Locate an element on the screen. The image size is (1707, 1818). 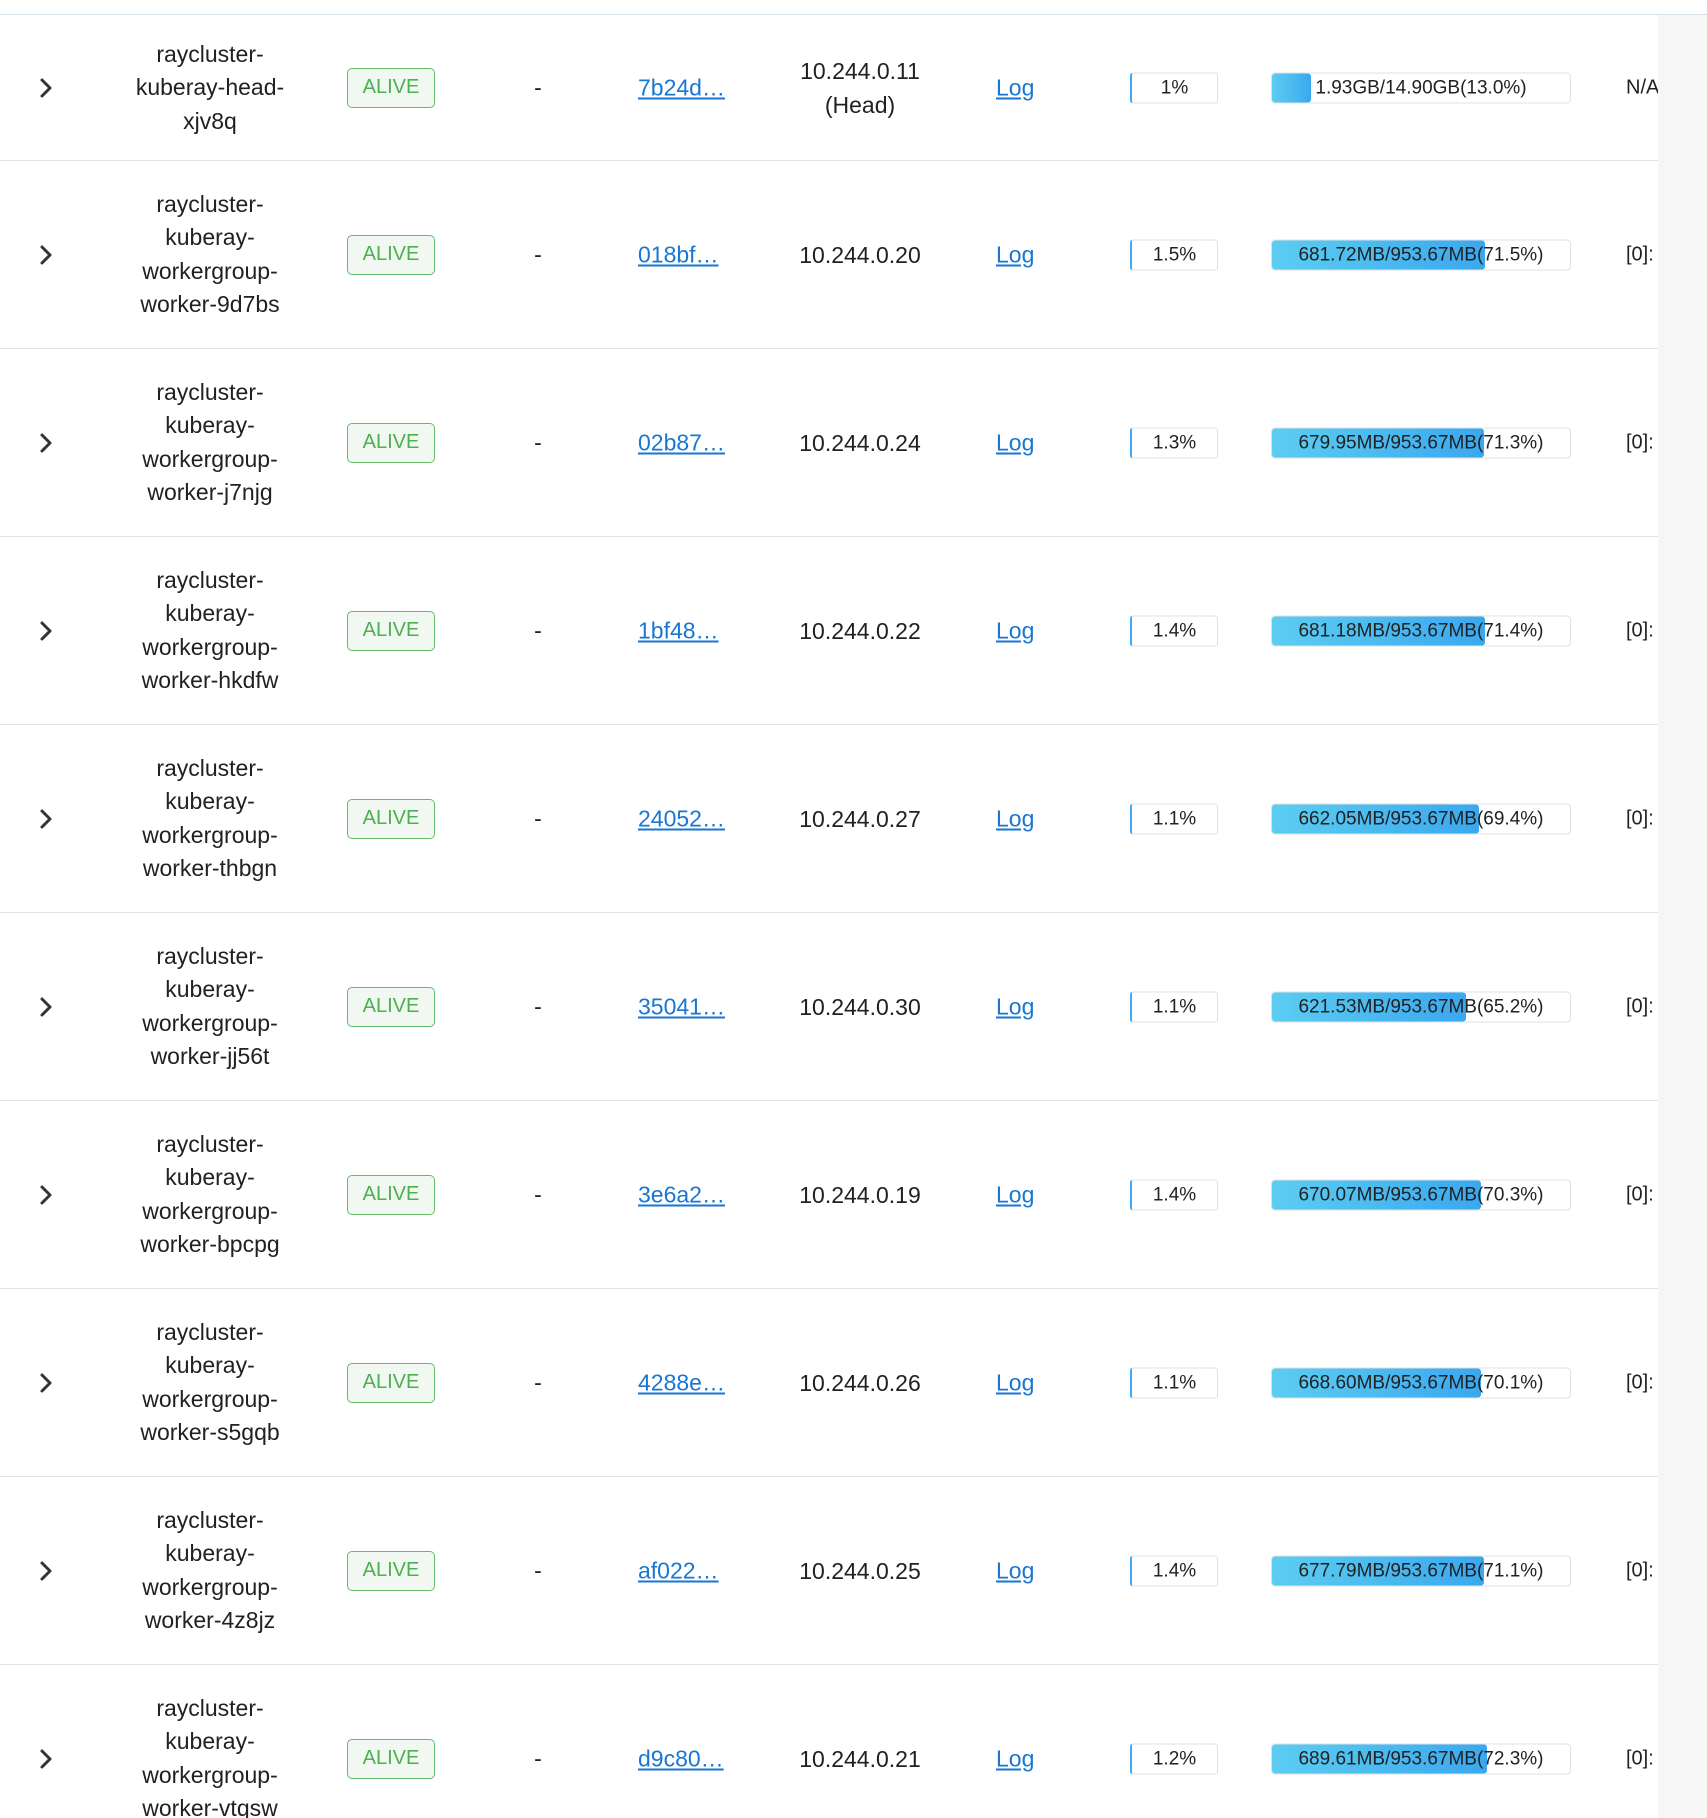
ip-address-line: 10.244.0.20 is located at coordinates (860, 254).